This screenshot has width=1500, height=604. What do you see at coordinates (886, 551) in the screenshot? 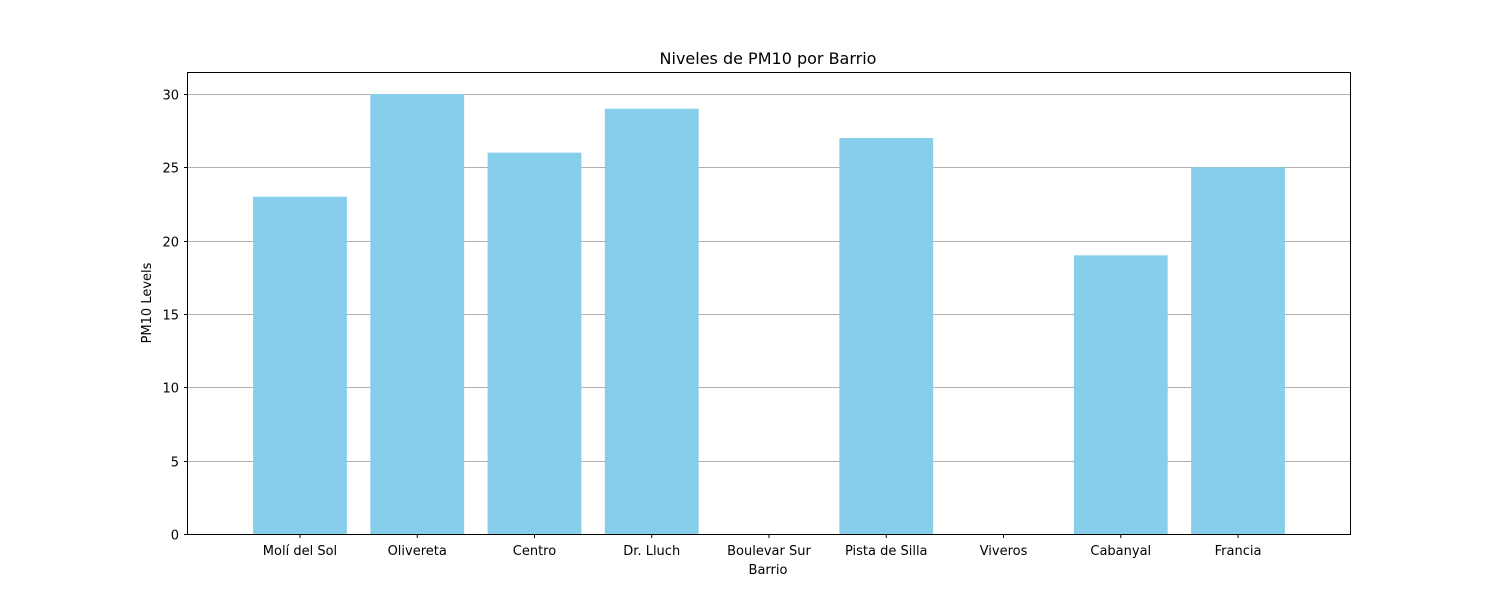
I see `x-tick-label: Pista de Silla` at bounding box center [886, 551].